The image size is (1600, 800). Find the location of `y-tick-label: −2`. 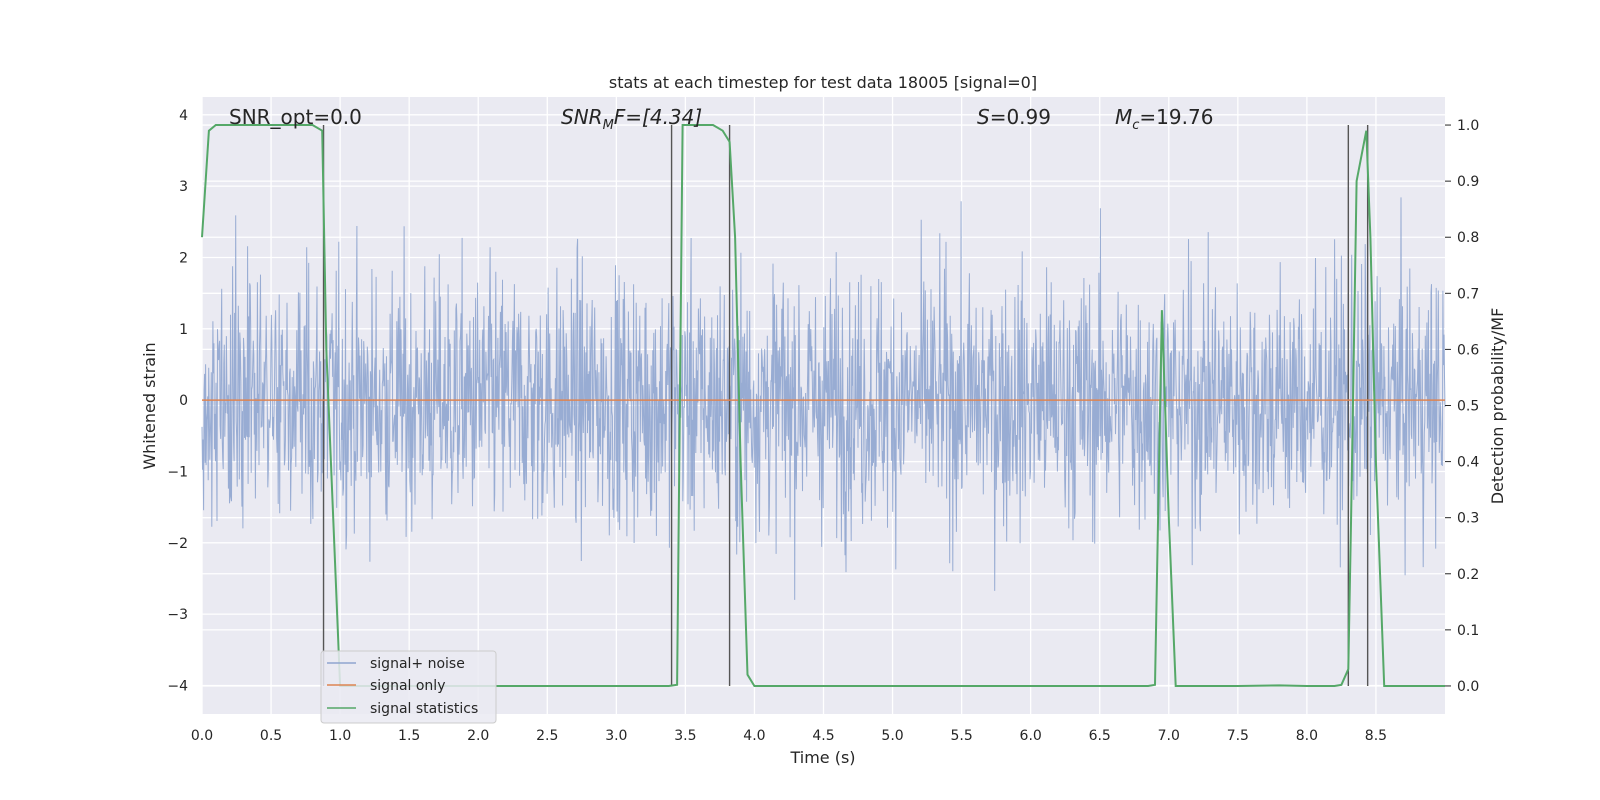

y-tick-label: −2 is located at coordinates (177, 544).